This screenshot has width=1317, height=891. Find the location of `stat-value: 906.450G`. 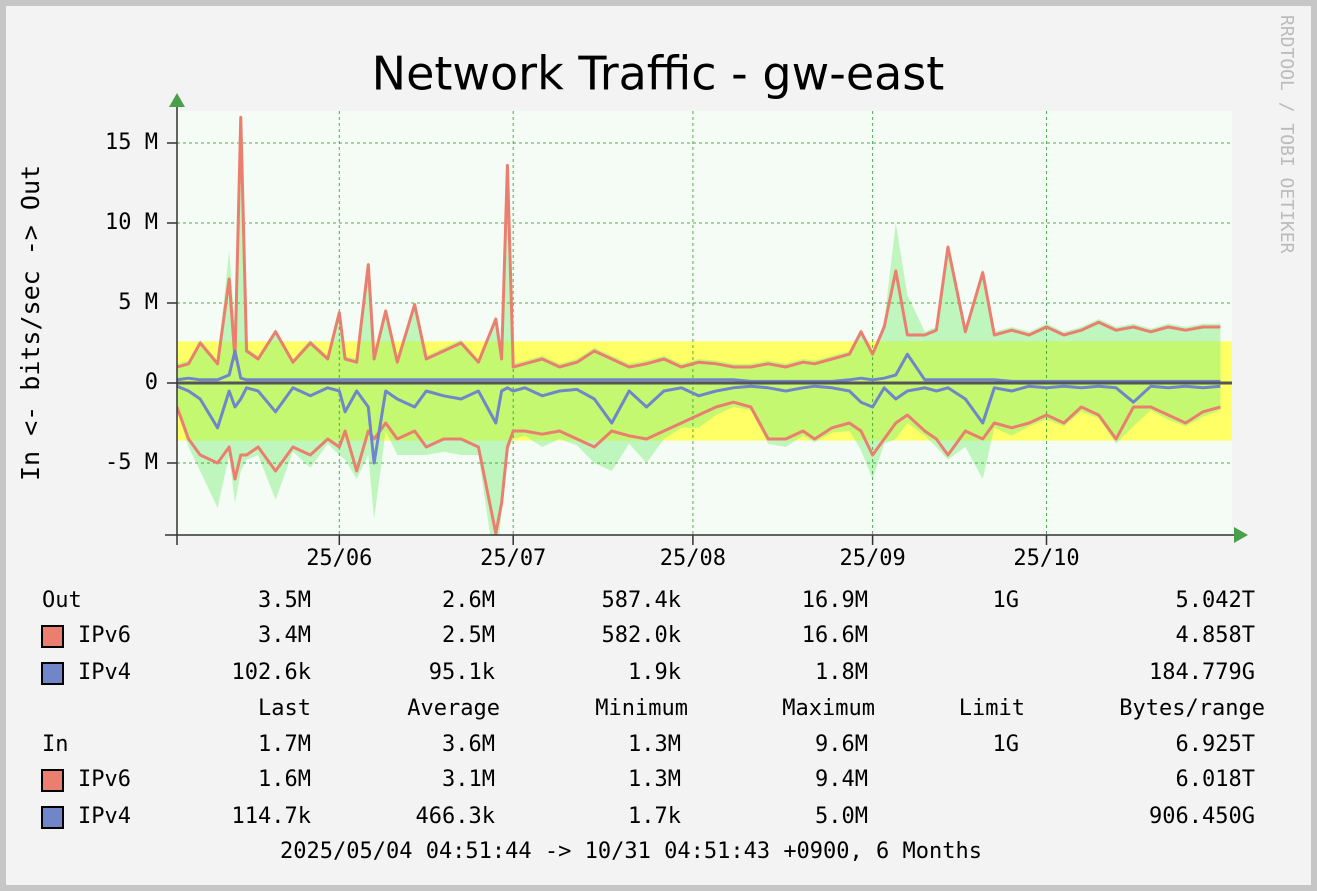

stat-value: 906.450G is located at coordinates (1202, 816).